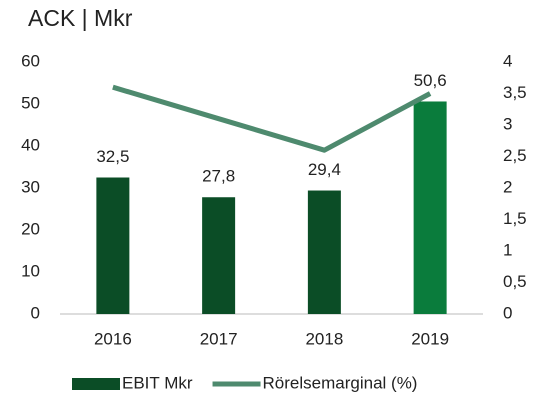 Image resolution: width=536 pixels, height=400 pixels. Describe the element at coordinates (30, 60) in the screenshot. I see `y-tick-label: 60` at that location.